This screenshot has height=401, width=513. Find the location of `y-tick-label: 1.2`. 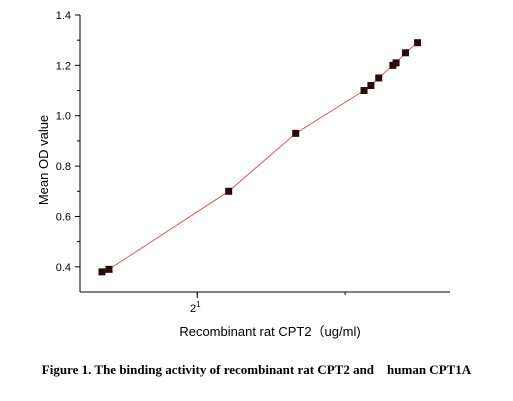

y-tick-label: 1.2 is located at coordinates (63, 66).